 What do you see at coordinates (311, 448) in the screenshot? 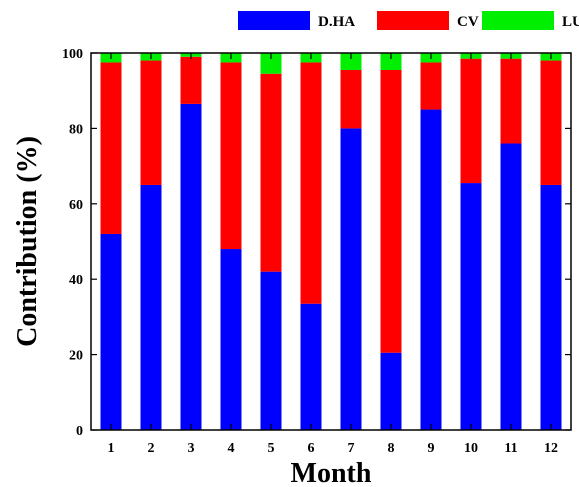
I see `x-tick-label: 6` at bounding box center [311, 448].